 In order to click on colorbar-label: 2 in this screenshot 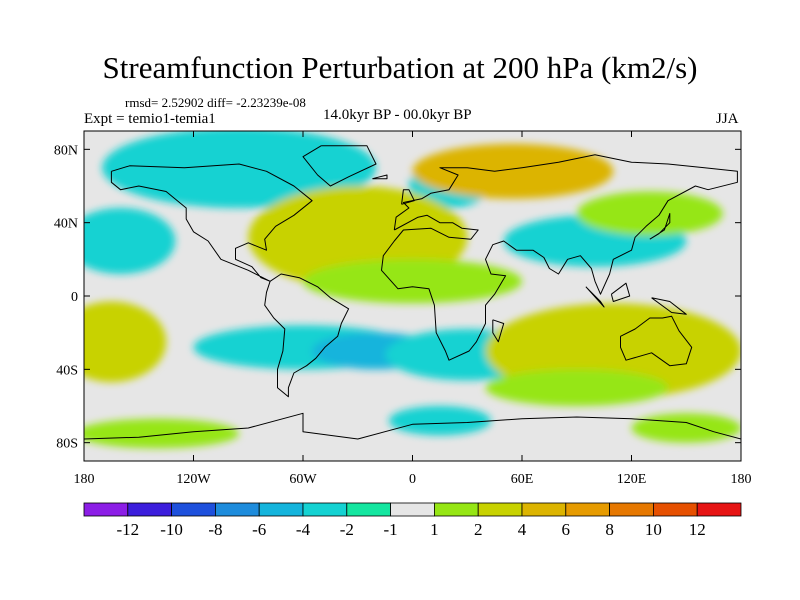, I will do `click(478, 529)`.